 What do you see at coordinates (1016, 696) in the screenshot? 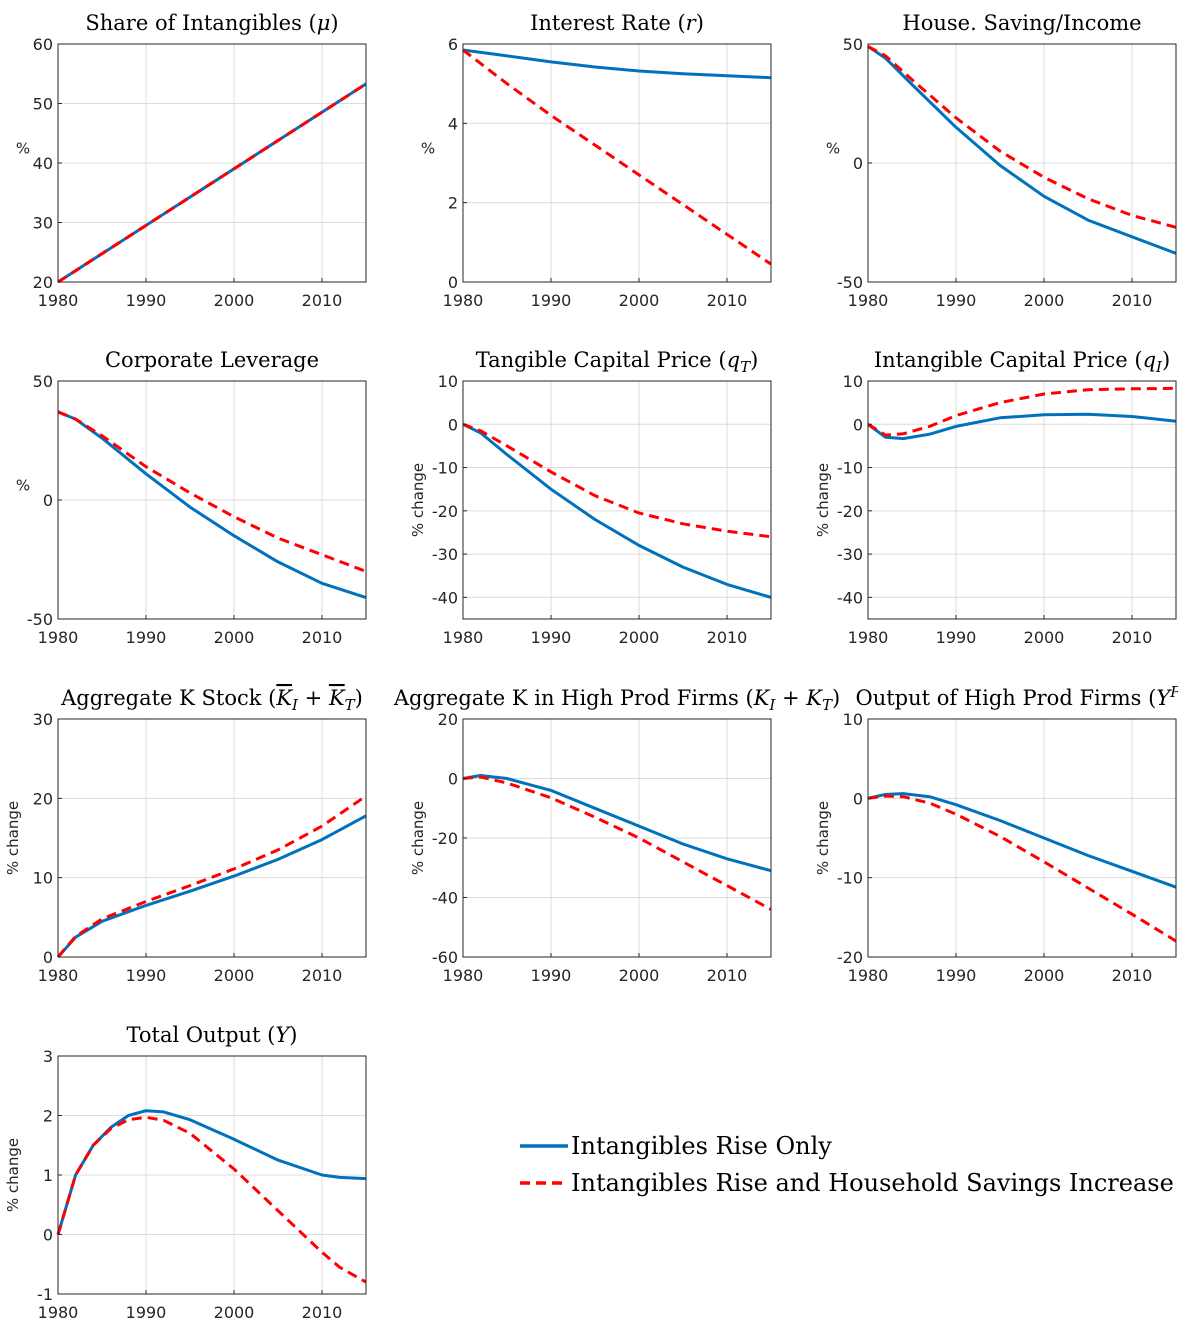
I see `chart-title: Output of High Prod Firms (YP)` at bounding box center [1016, 696].